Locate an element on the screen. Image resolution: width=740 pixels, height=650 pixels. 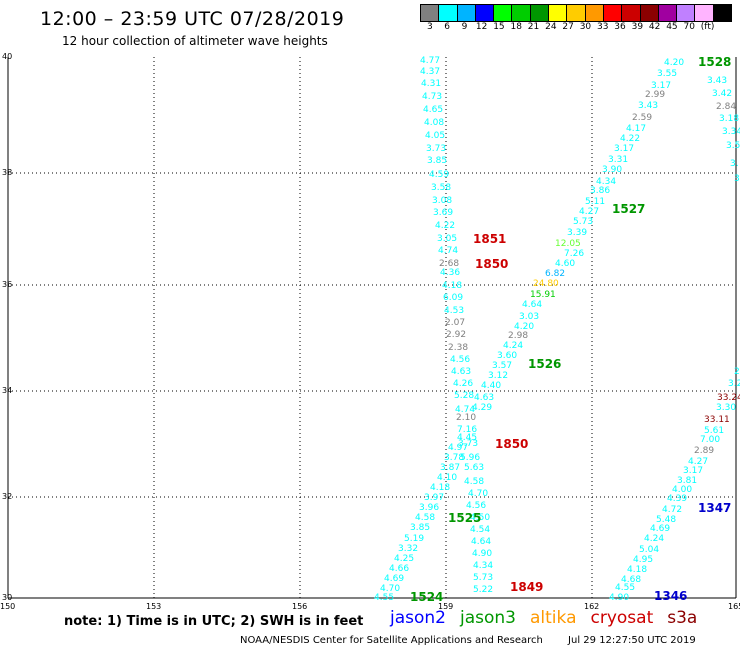
wave-height-value: 7.16 is located at coordinates (467, 430).